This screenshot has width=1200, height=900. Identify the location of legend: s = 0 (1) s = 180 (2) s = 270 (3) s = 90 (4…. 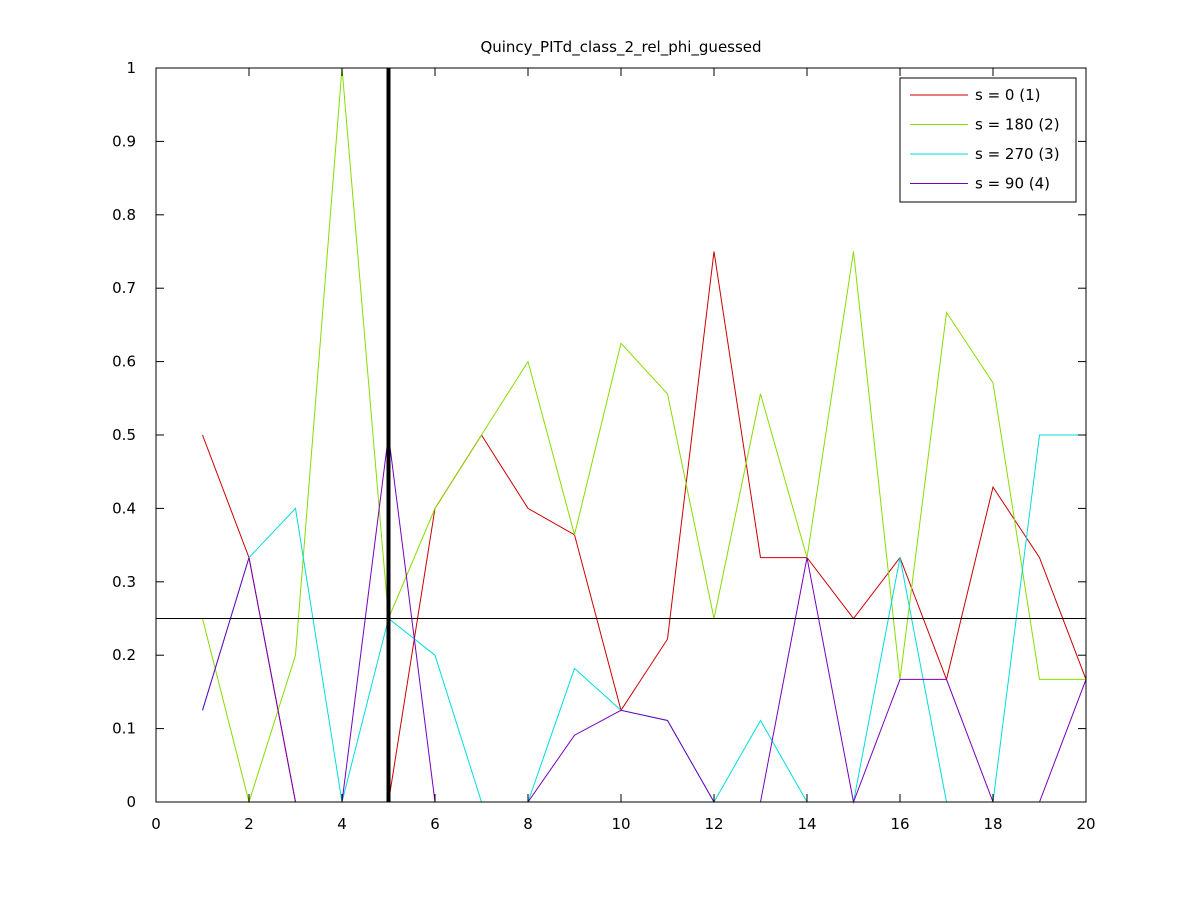
(988, 140).